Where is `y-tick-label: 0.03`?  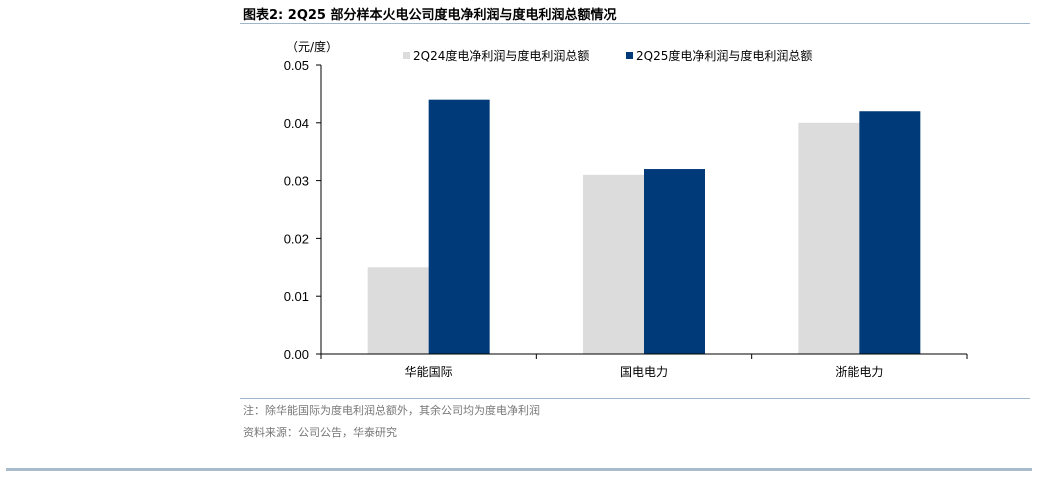 y-tick-label: 0.03 is located at coordinates (296, 181).